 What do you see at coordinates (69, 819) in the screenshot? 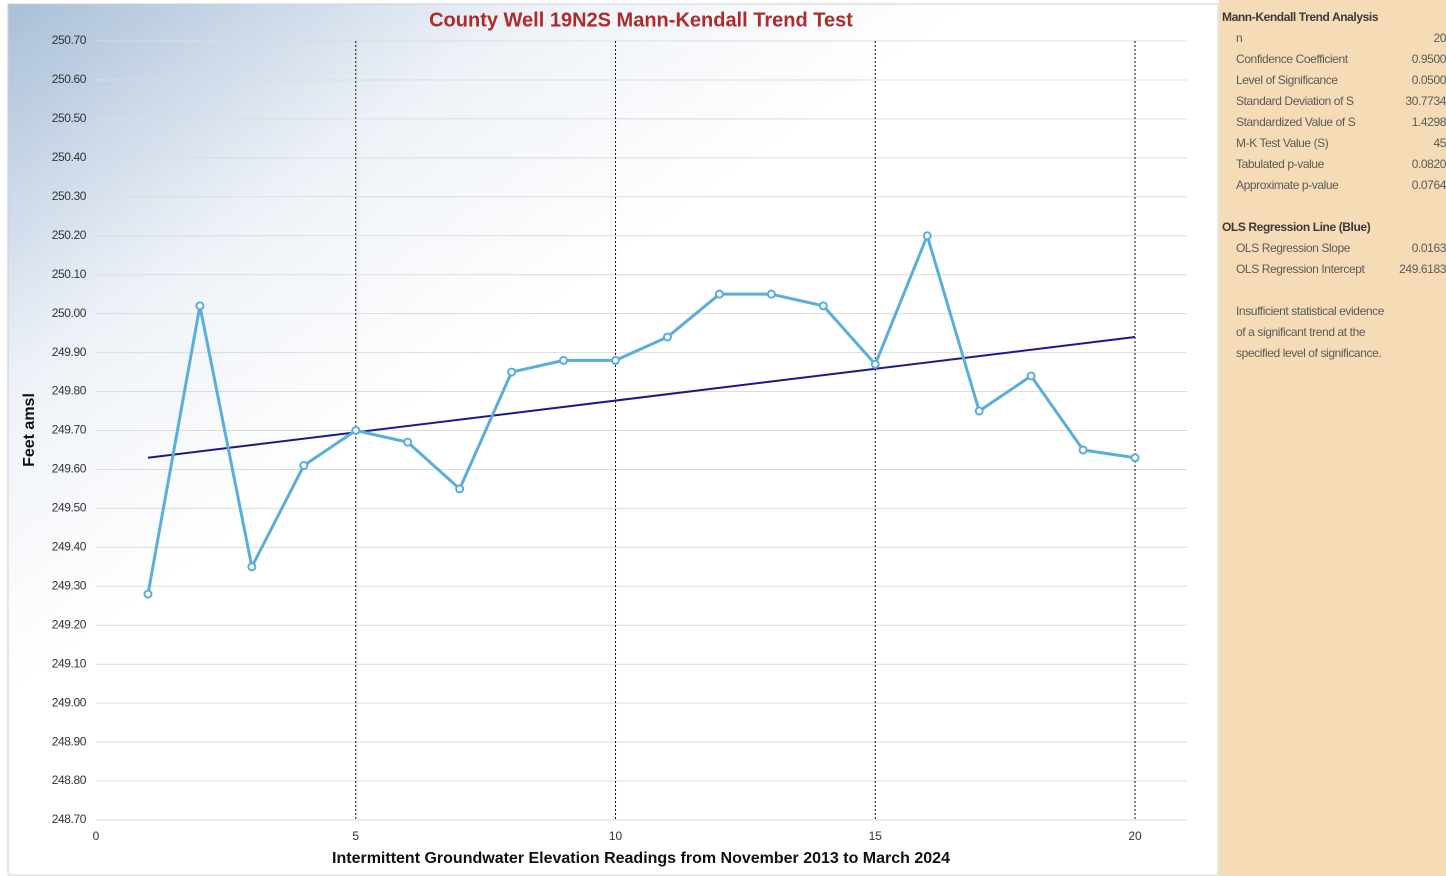
I see `y-tick-label: 248.70` at bounding box center [69, 819].